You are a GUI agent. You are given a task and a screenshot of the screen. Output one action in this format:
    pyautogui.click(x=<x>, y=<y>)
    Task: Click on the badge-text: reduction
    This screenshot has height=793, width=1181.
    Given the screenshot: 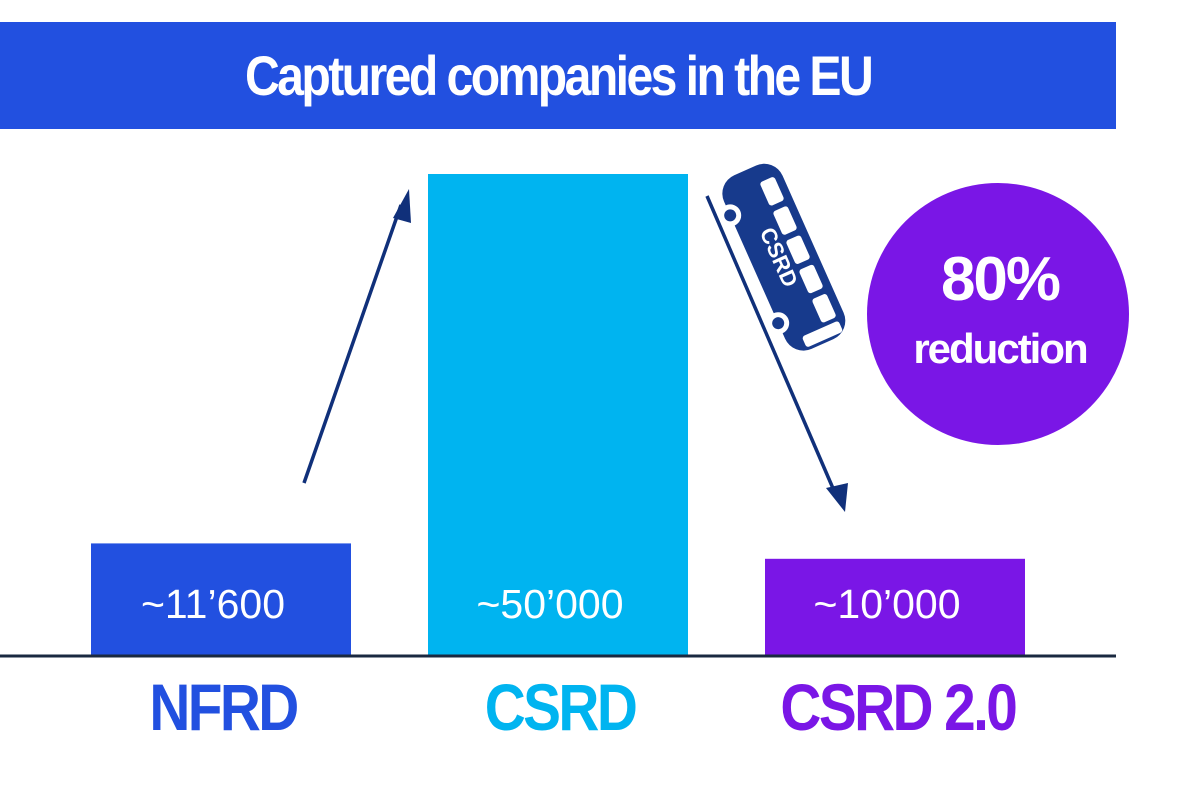 What is the action you would take?
    pyautogui.click(x=1000, y=348)
    